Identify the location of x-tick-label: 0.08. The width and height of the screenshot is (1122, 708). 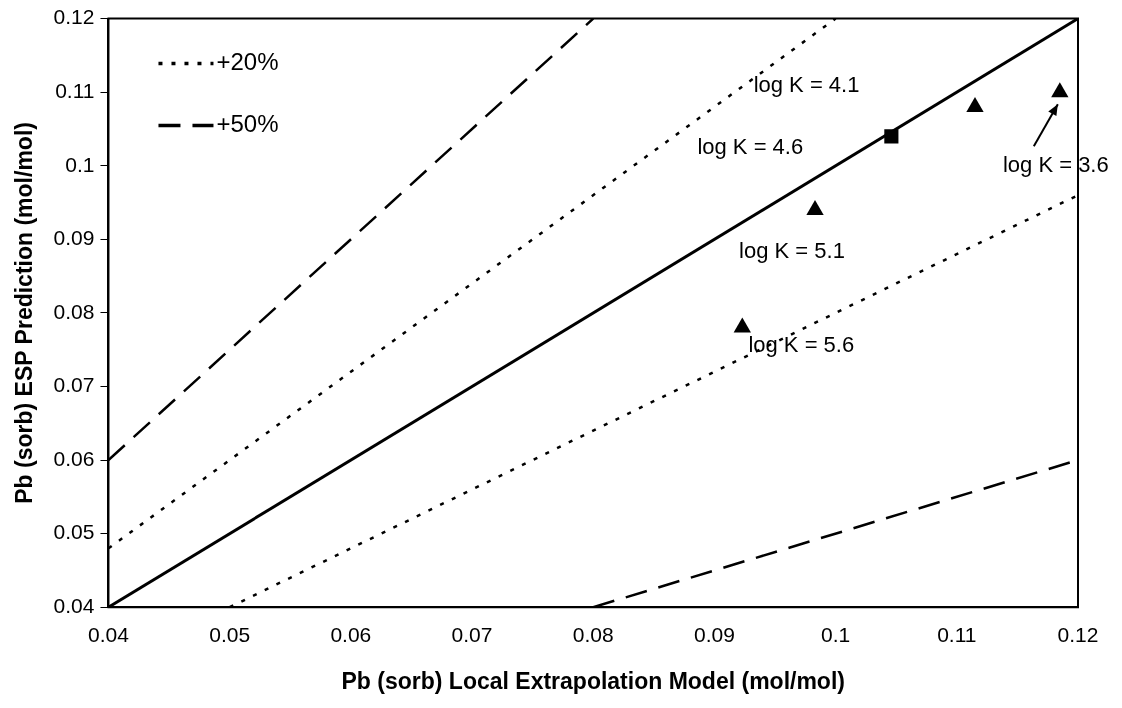
(593, 634).